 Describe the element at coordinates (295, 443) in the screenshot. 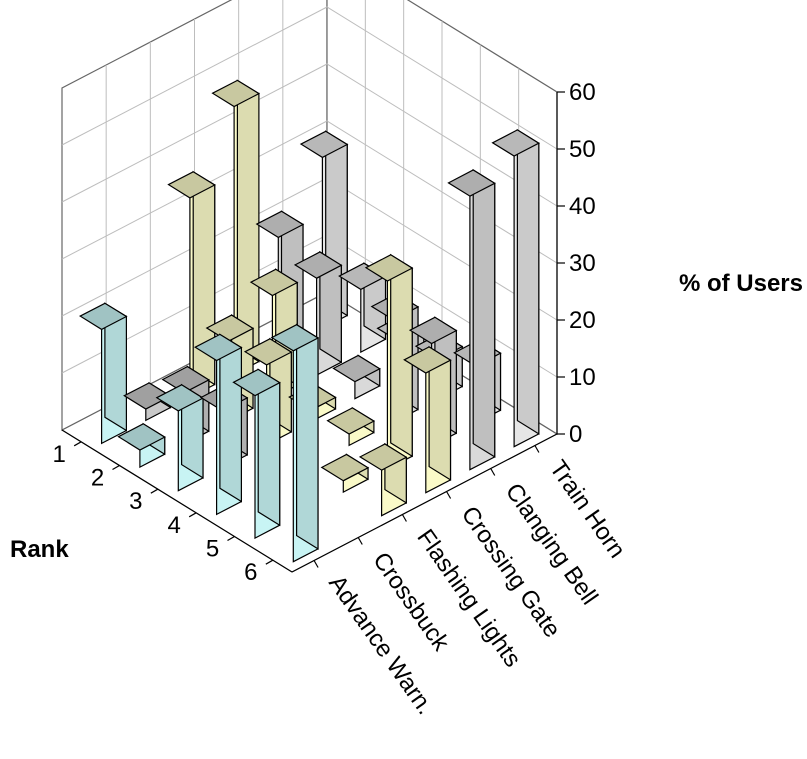

I see `bar-rank-6-advance-warn` at that location.